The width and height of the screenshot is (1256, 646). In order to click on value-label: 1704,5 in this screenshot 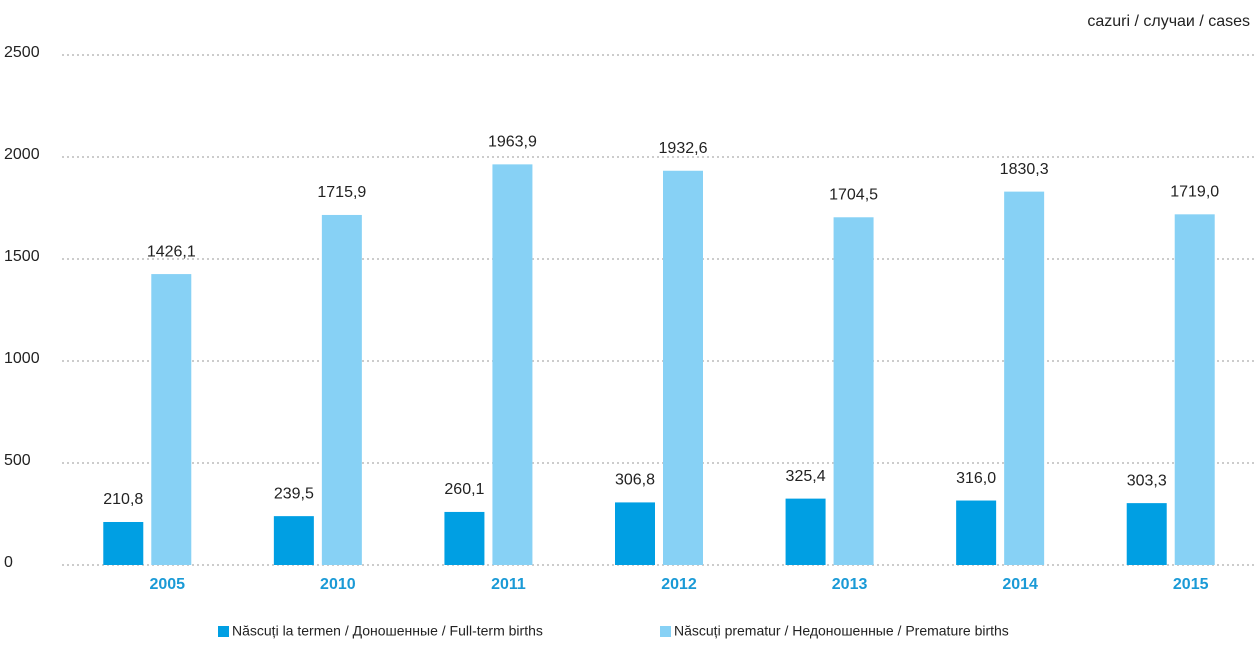, I will do `click(853, 195)`.